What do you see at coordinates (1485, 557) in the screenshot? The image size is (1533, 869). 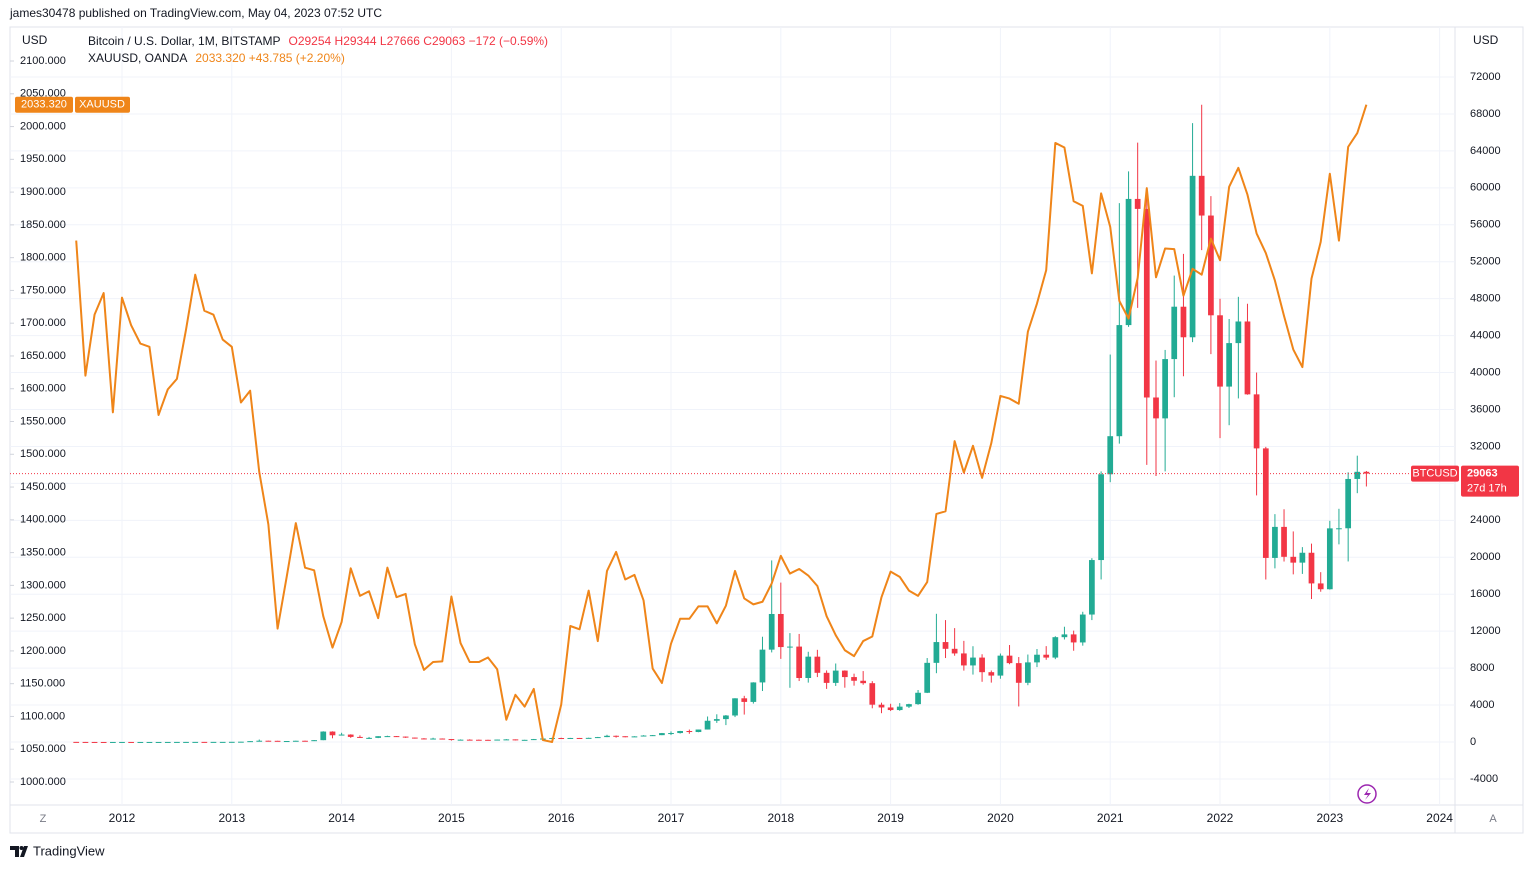 I see `y2-tick-label: 20000` at bounding box center [1485, 557].